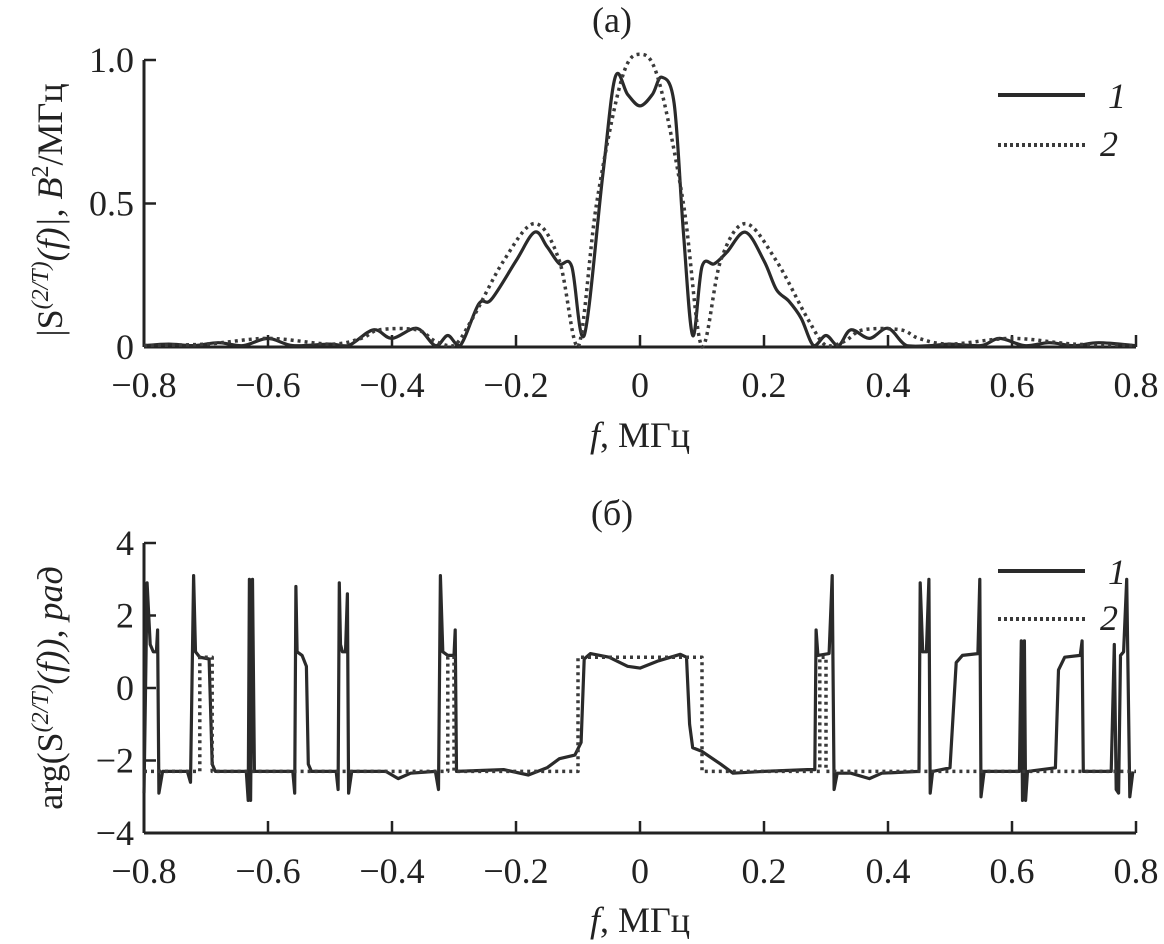  What do you see at coordinates (640, 714) in the screenshot?
I see `series-2-line` at bounding box center [640, 714].